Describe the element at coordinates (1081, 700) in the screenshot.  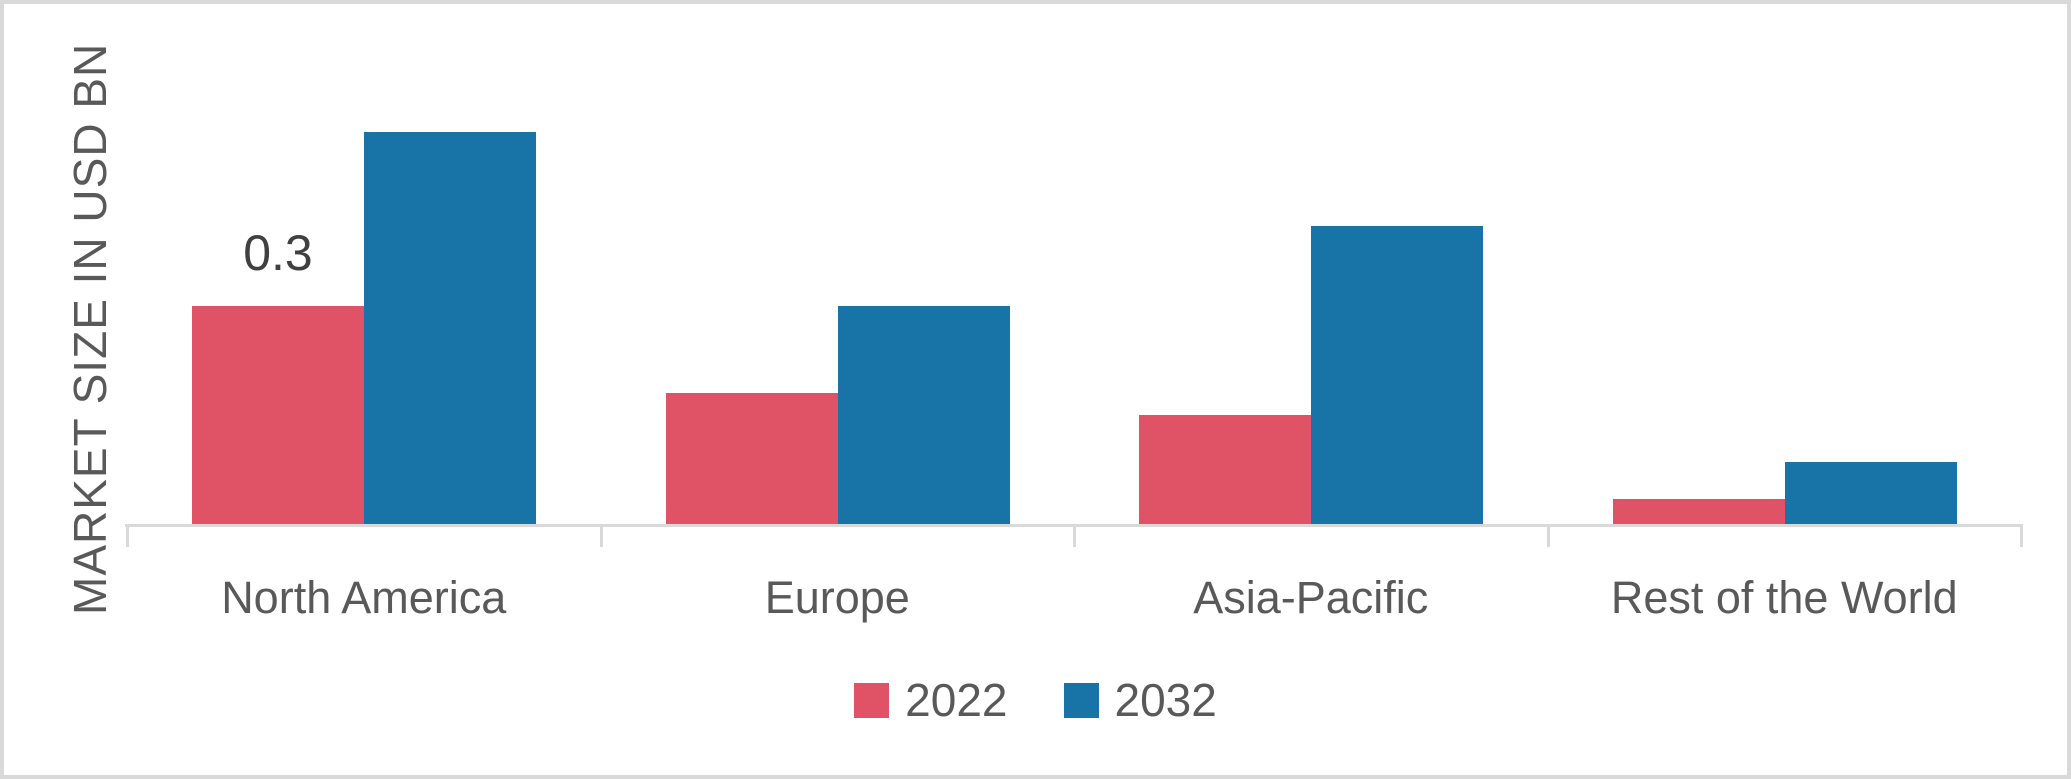
I see `legend-swatch-2032` at that location.